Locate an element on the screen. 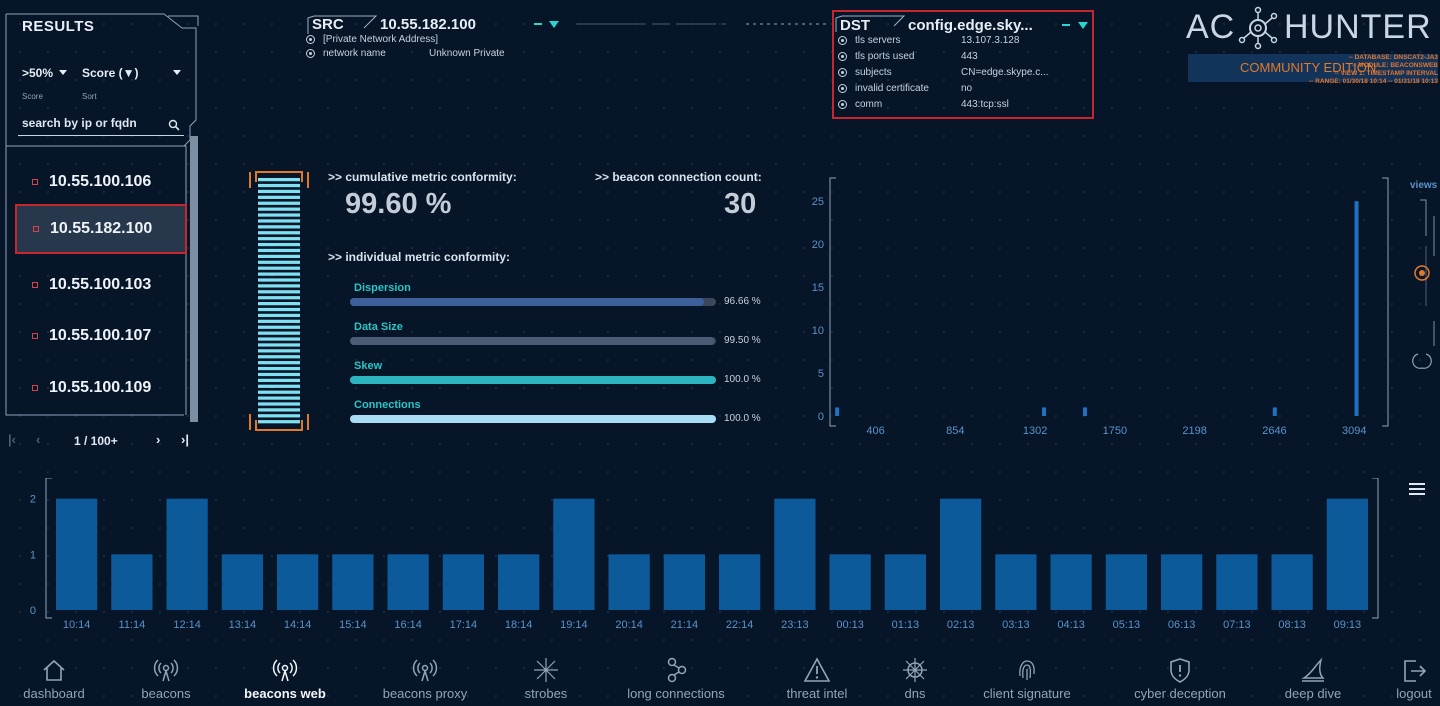  x-tick-label: 10:14 is located at coordinates (77, 625).